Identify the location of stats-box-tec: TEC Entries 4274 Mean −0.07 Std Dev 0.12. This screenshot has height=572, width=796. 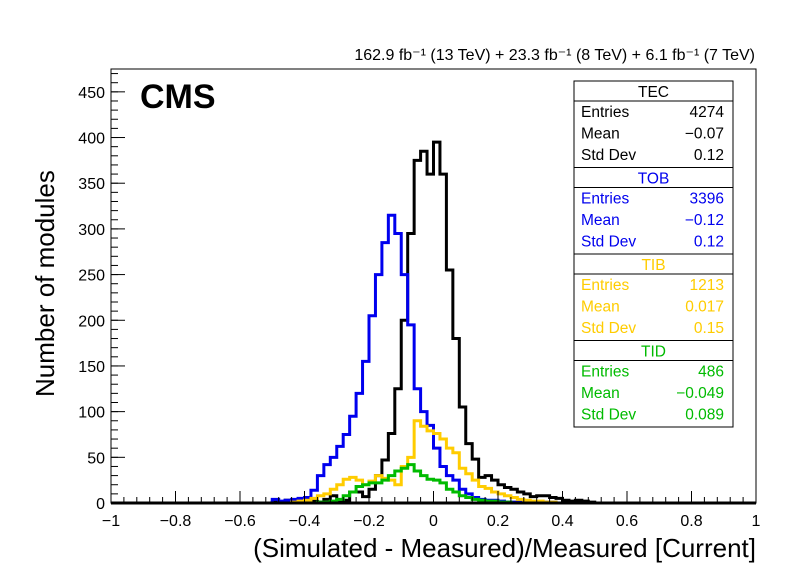
(653, 124).